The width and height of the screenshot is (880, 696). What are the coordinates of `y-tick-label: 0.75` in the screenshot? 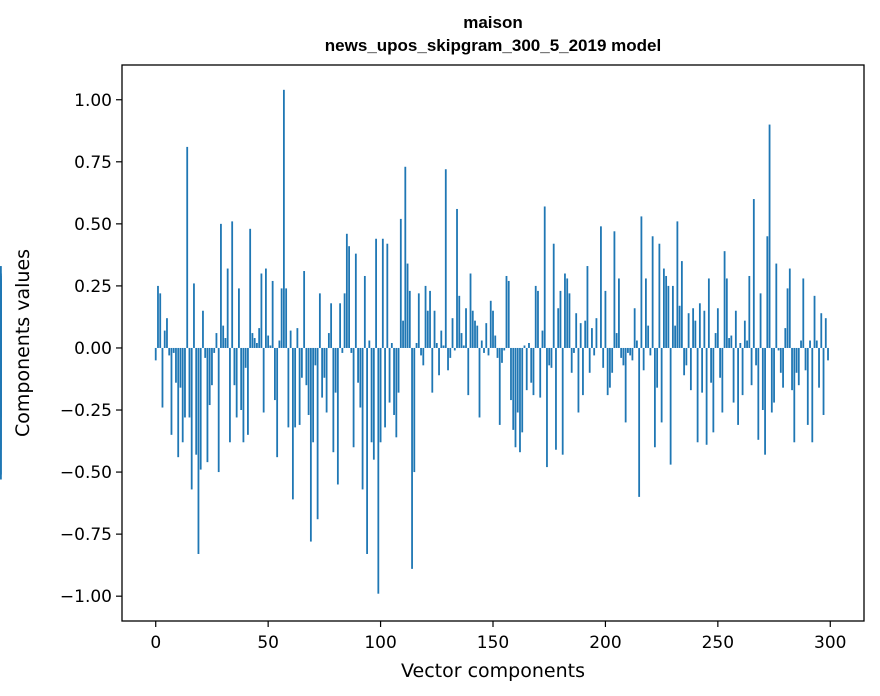 It's located at (93, 163).